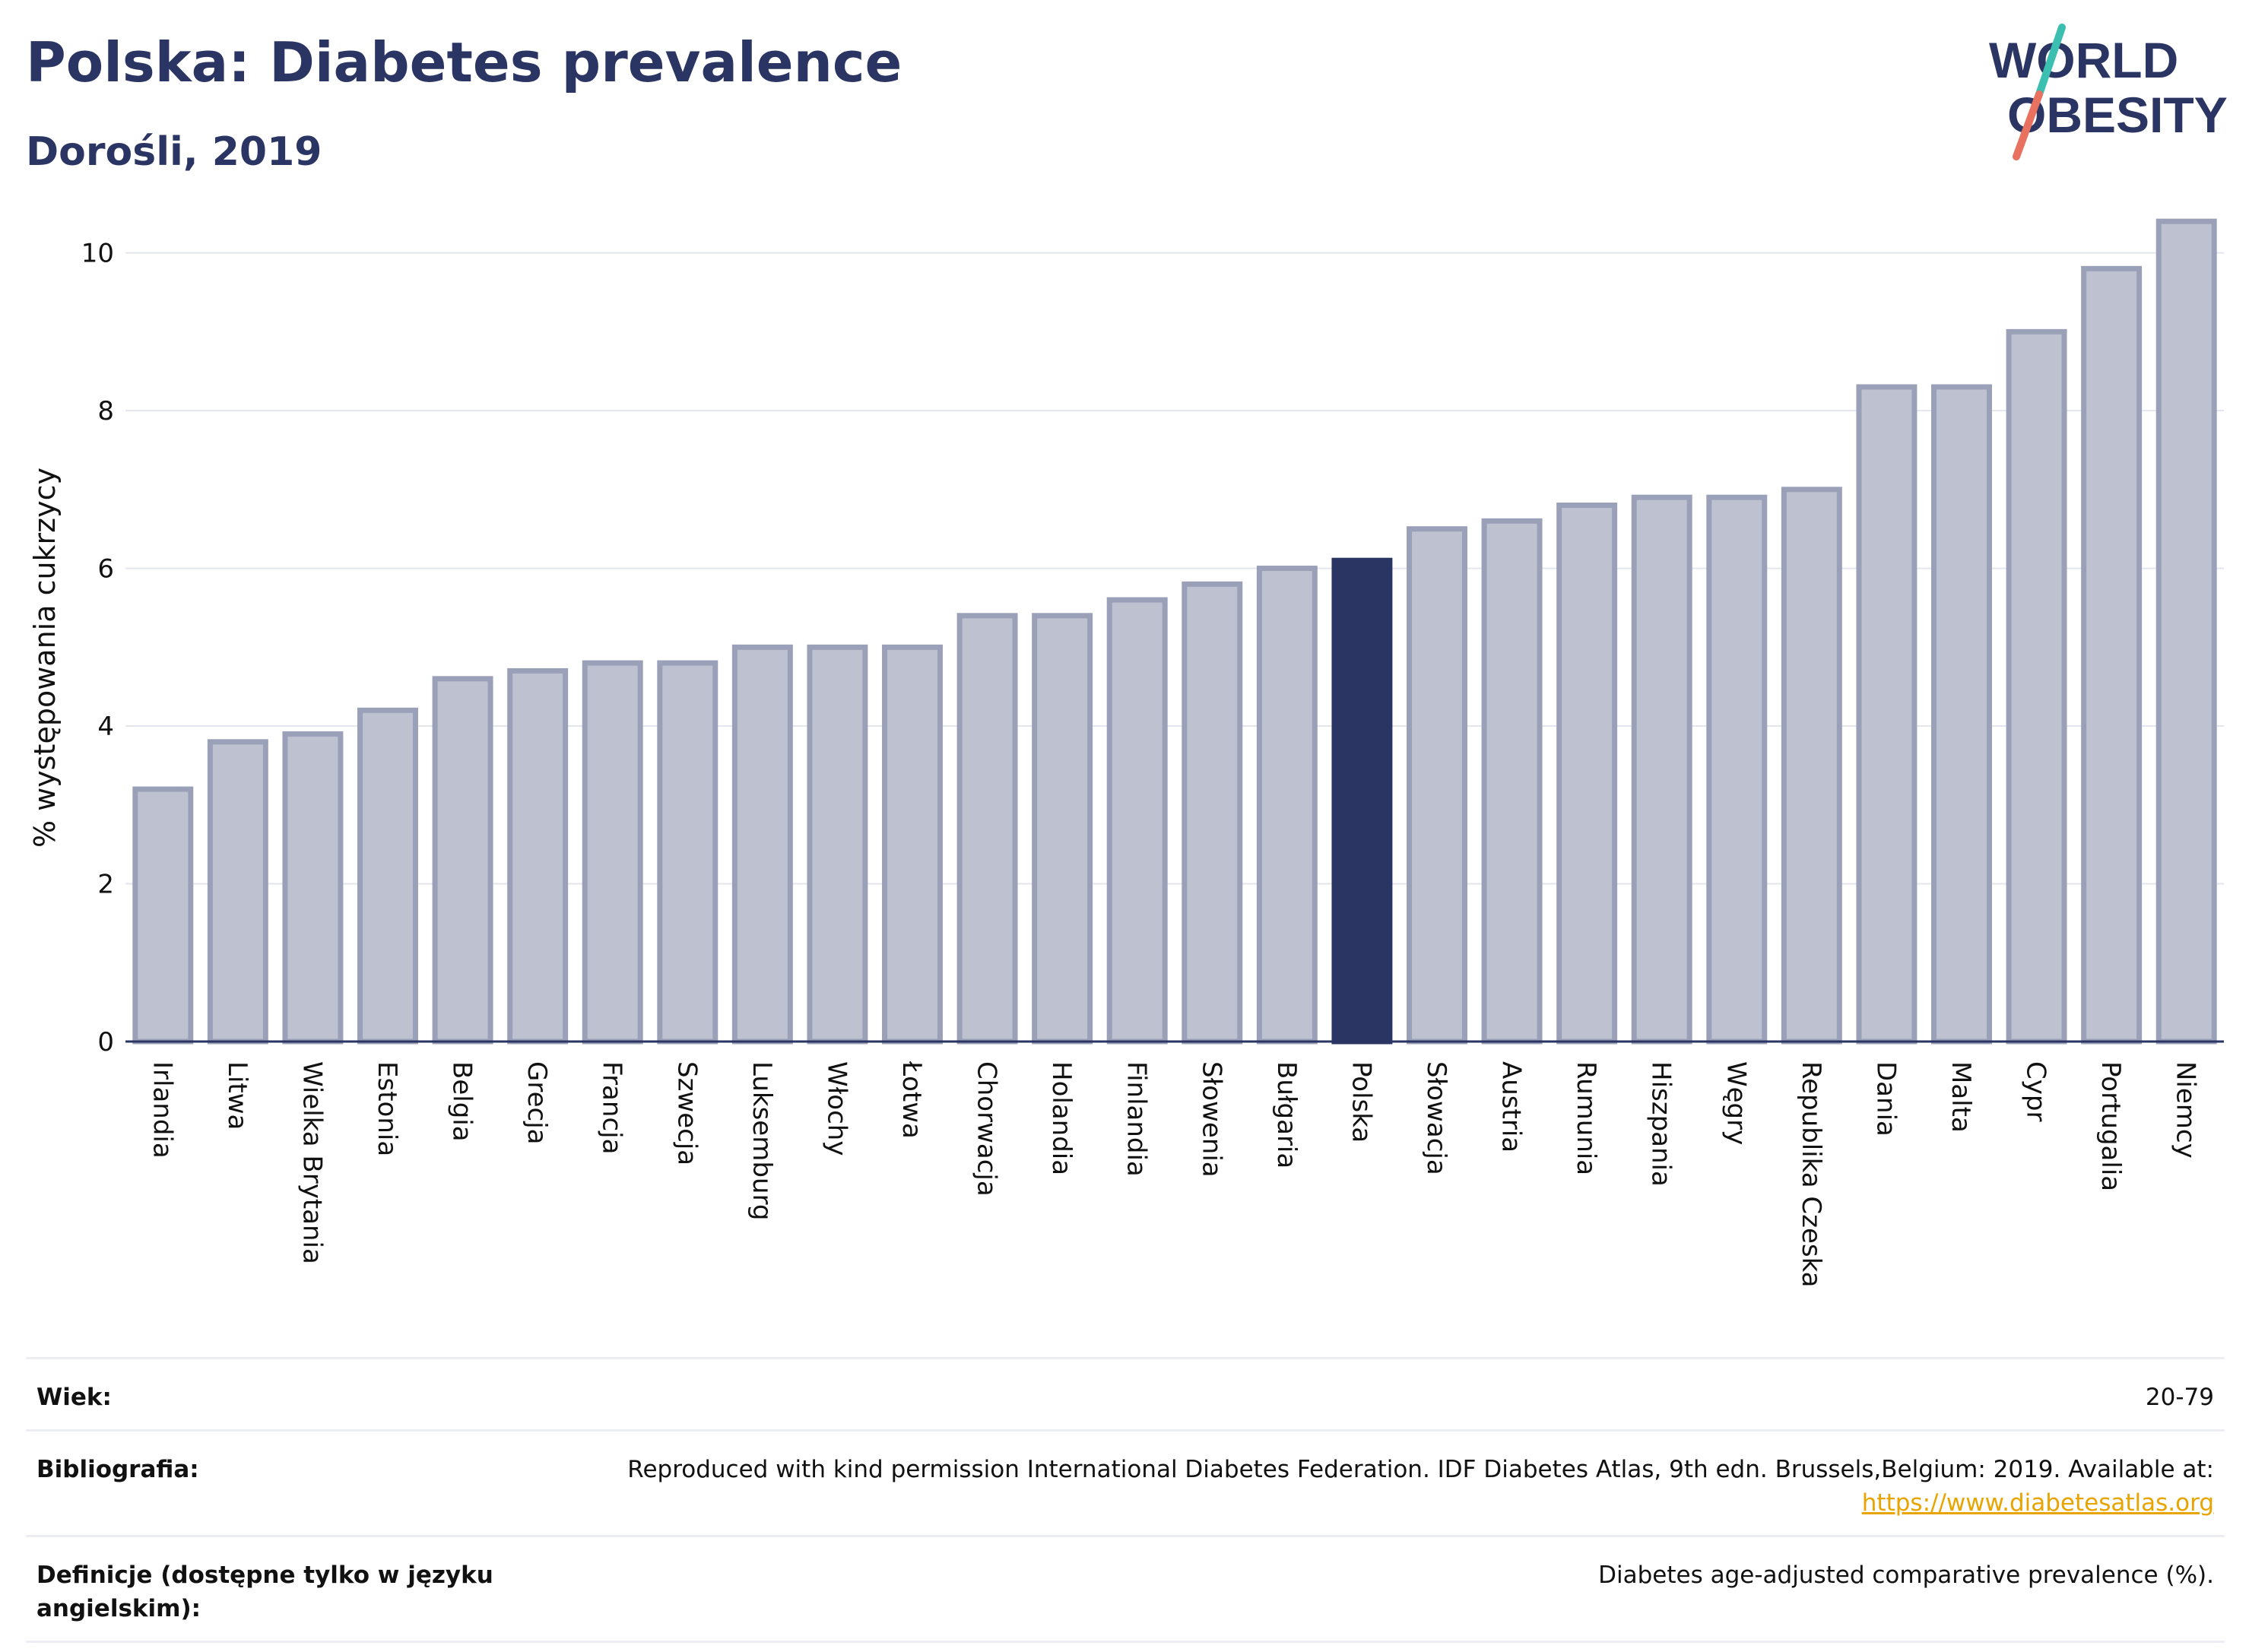 The height and width of the screenshot is (1652, 2249). Describe the element at coordinates (836, 1108) in the screenshot. I see `x-tick-label: Włochy` at that location.